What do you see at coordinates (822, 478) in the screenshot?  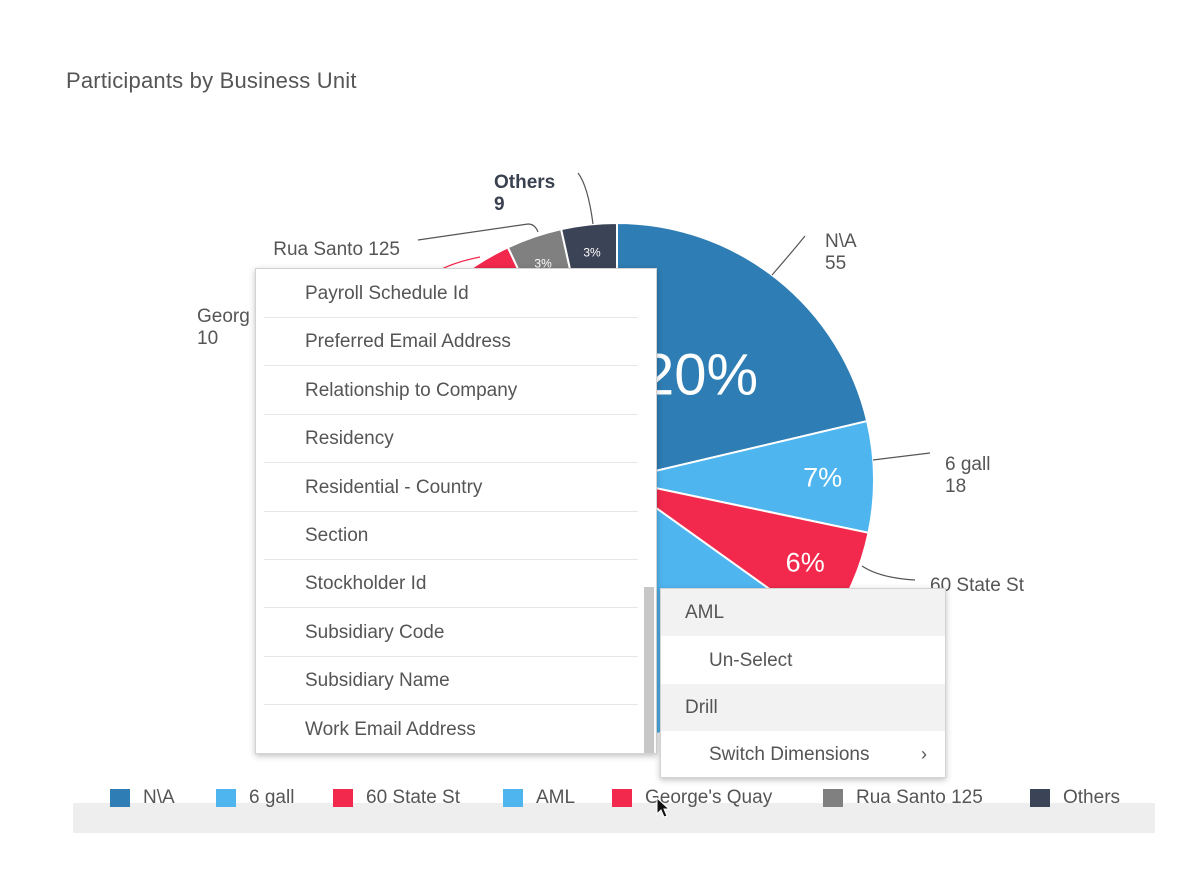 I see `slice-percent-label: 7%` at bounding box center [822, 478].